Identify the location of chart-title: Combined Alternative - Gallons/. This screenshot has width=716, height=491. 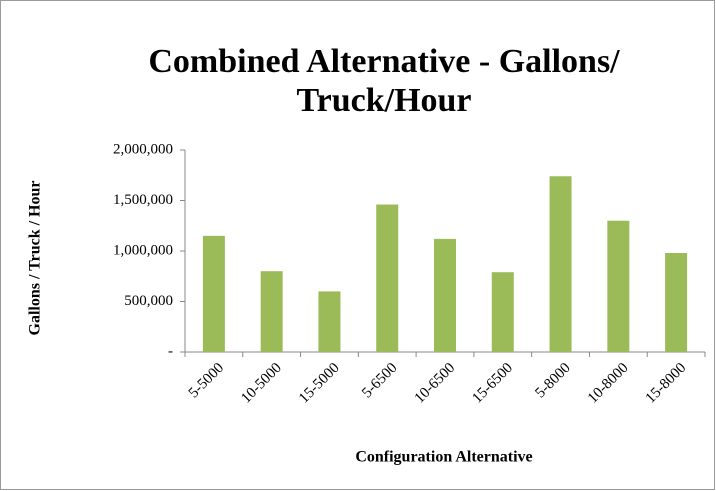
(384, 61).